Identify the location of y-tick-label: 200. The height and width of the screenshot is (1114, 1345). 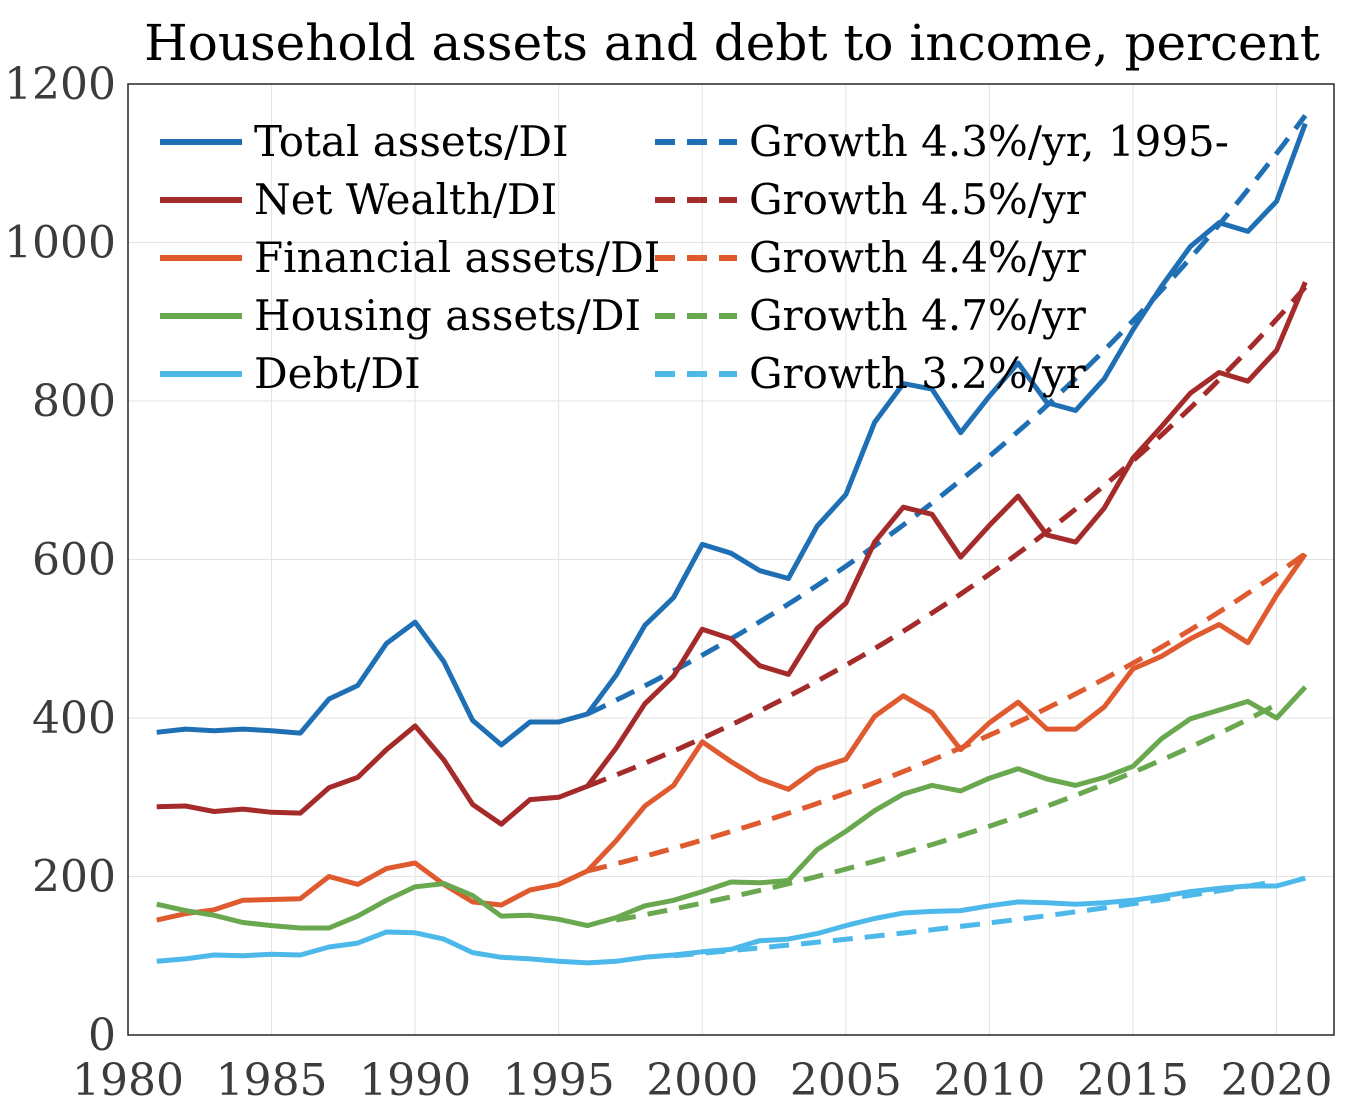
(74, 877).